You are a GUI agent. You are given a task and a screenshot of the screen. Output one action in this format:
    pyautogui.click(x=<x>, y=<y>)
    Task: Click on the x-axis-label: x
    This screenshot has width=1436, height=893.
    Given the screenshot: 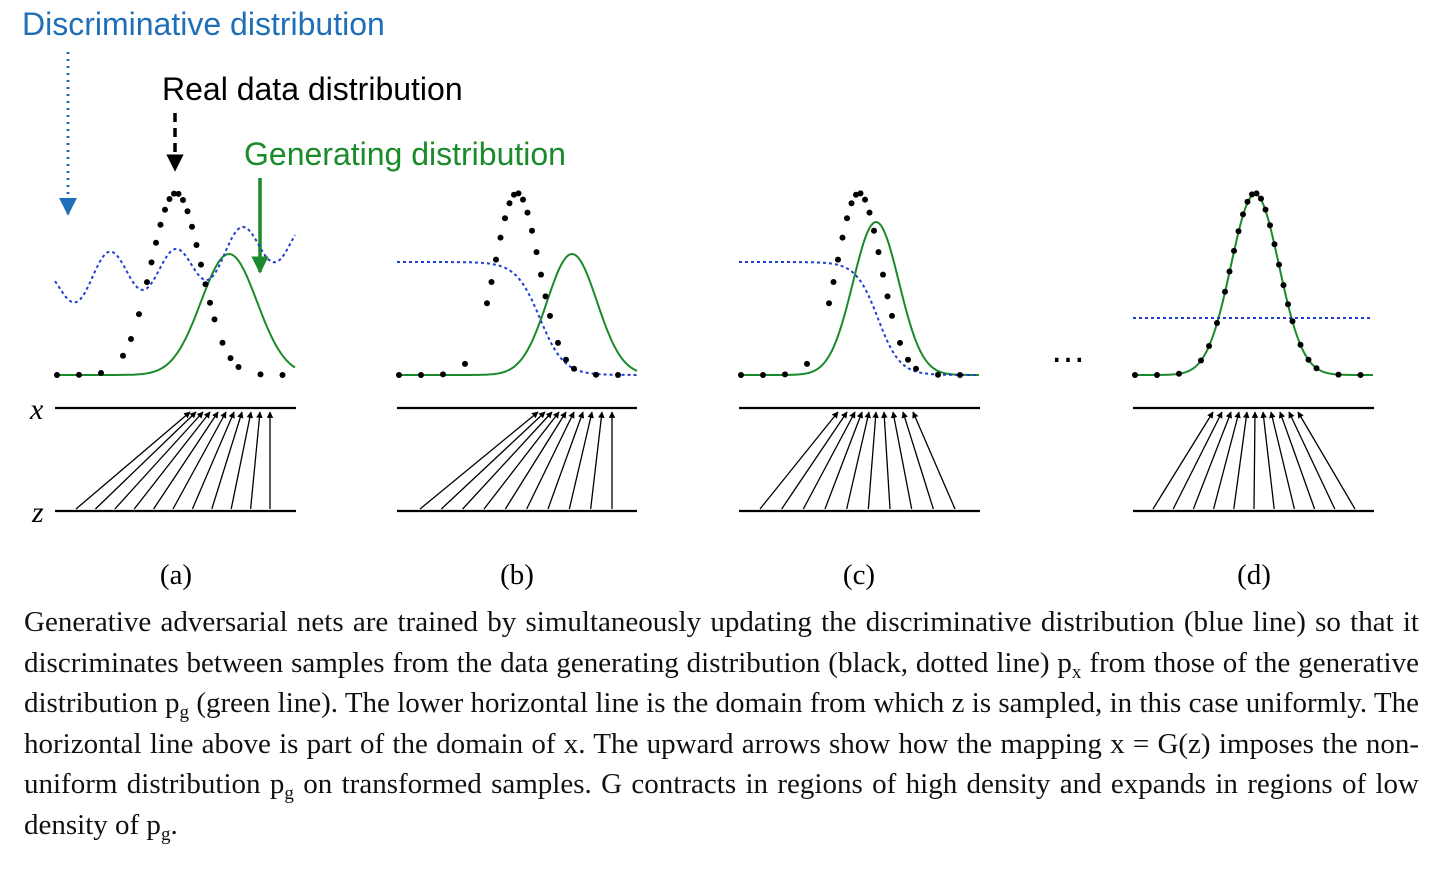 What is the action you would take?
    pyautogui.click(x=36, y=409)
    